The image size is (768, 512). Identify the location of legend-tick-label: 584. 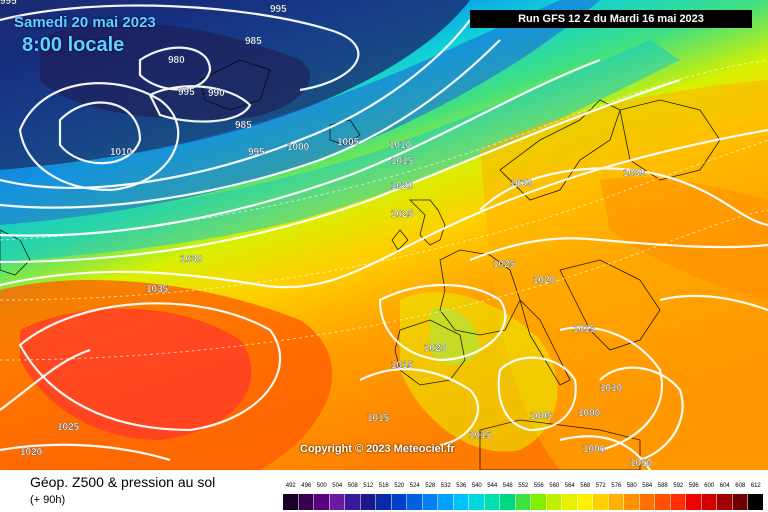
(647, 486).